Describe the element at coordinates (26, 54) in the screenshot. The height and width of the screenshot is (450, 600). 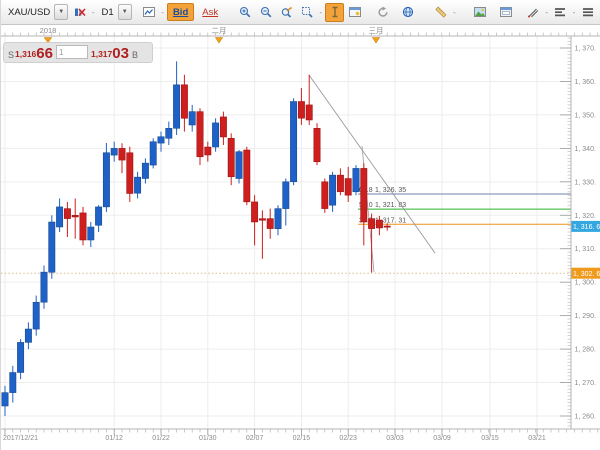
I see `sell-price-main: 1,316` at that location.